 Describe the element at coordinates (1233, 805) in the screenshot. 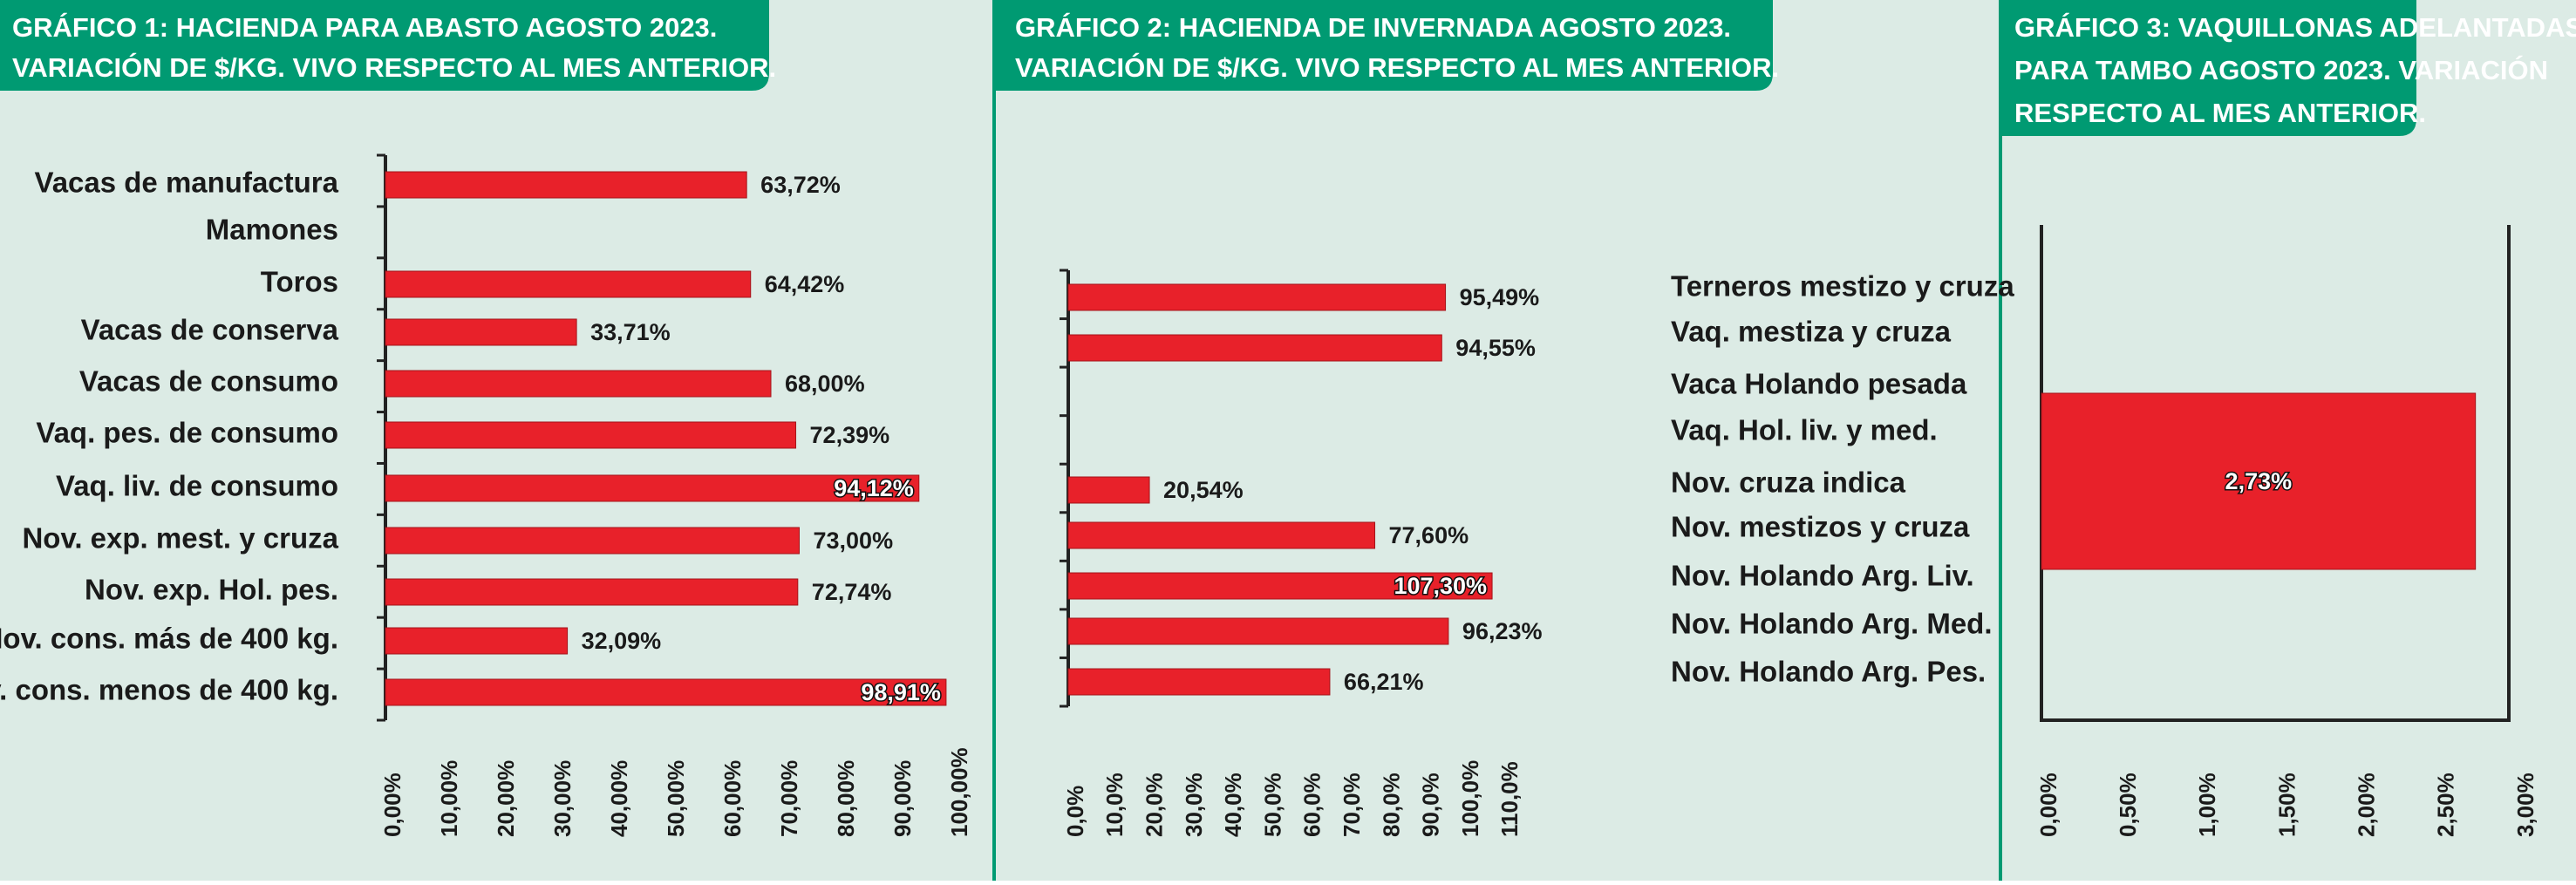

I see `chart-2-x-tick-label: 40,0%` at that location.